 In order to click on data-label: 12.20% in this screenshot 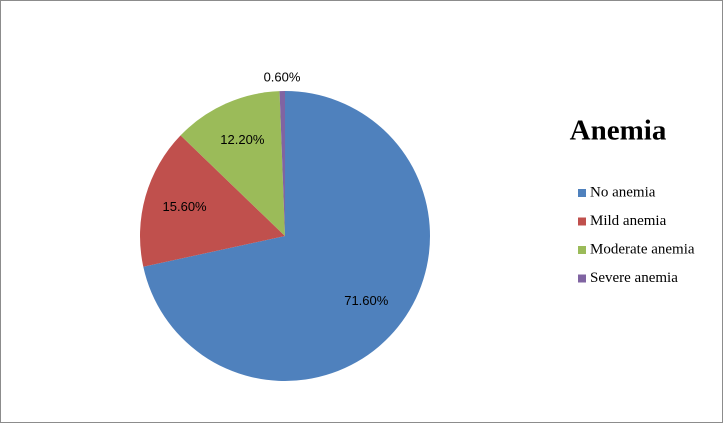, I will do `click(242, 139)`.